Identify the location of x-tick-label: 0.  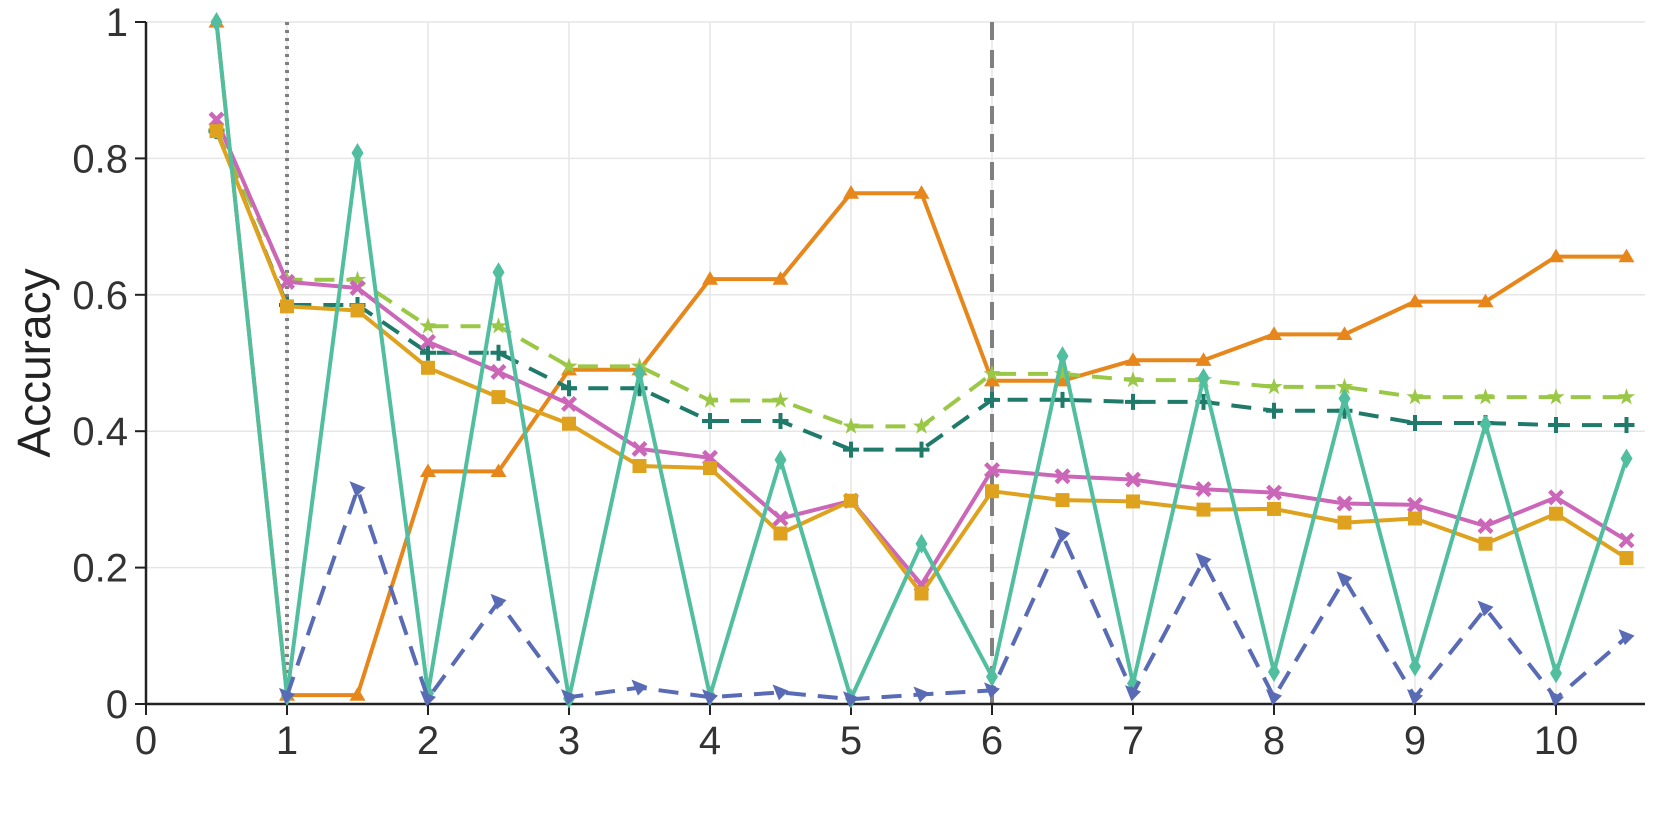
(146, 741).